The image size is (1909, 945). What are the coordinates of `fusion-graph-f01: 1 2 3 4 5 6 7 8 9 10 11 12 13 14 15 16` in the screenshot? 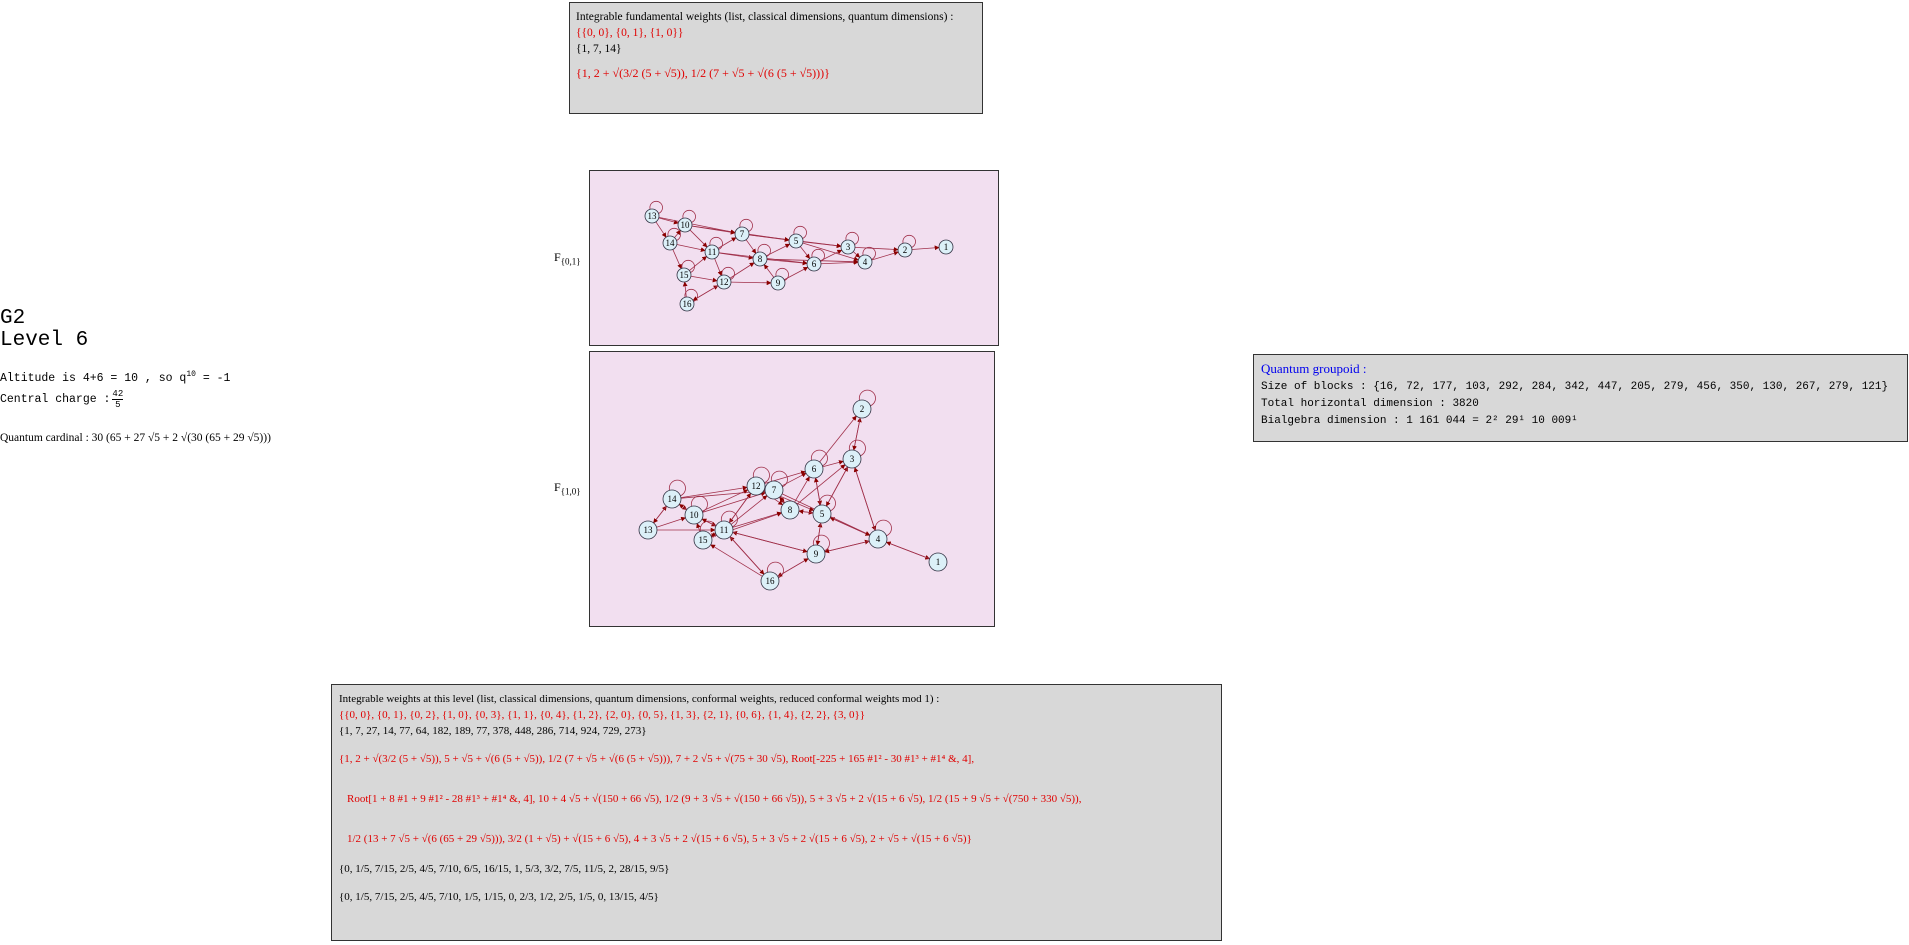 It's located at (794, 258).